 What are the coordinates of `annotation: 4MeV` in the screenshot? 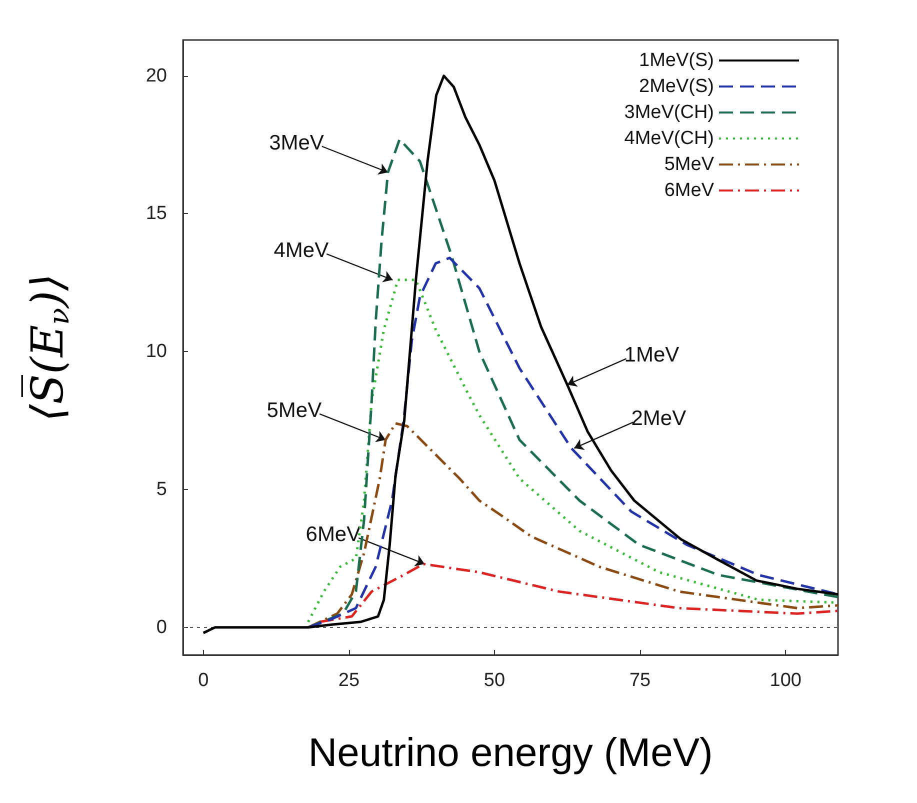 It's located at (301, 250).